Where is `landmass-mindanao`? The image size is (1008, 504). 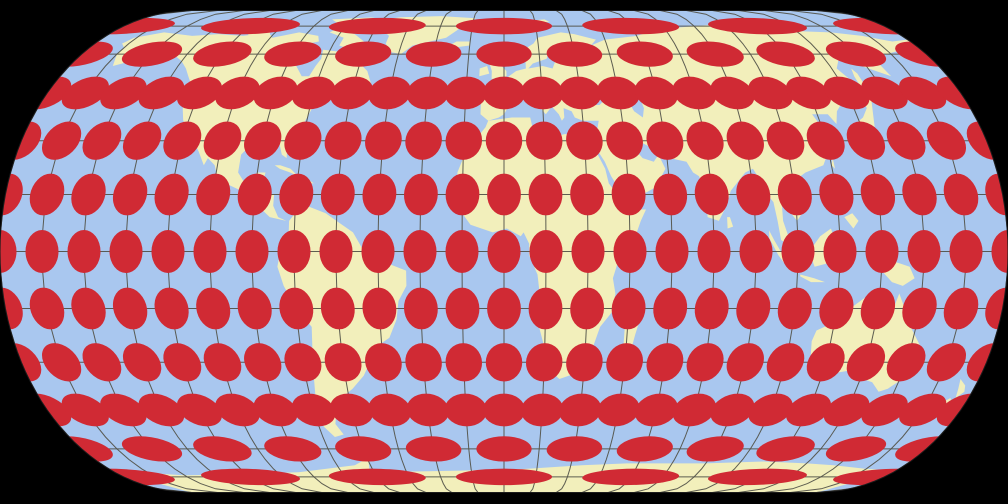
landmass-mindanao is located at coordinates (851, 221).